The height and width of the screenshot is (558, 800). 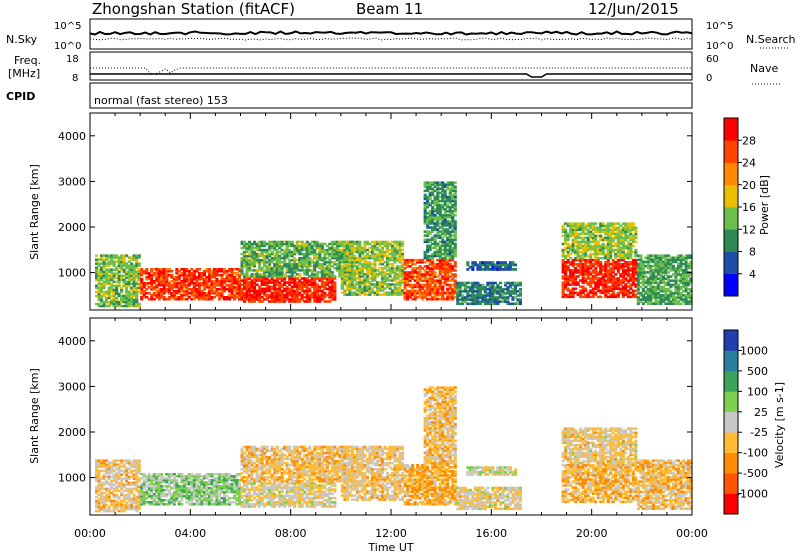 I want to click on freq-strip: Freq. [MHz] 18 8 60 0 Nave, so click(x=394, y=68).